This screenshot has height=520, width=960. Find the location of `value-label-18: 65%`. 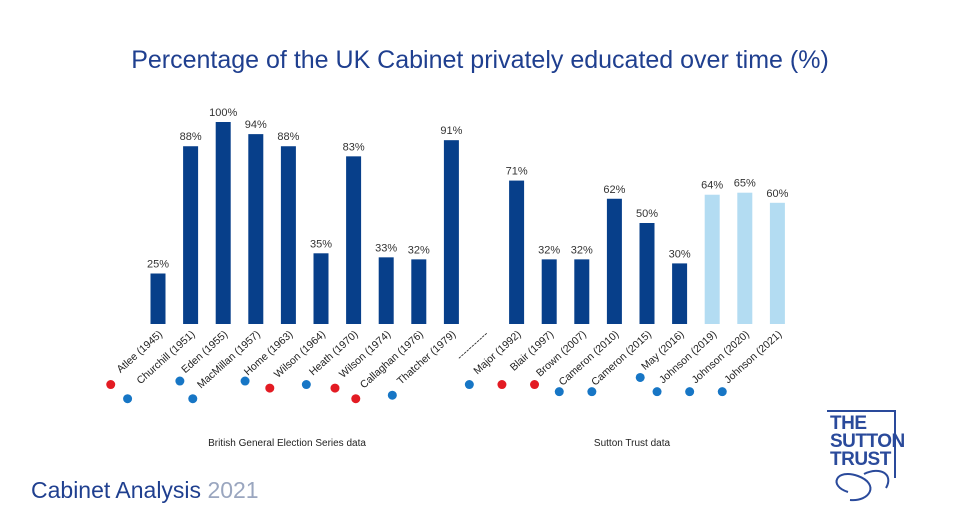

value-label-18: 65% is located at coordinates (745, 184).